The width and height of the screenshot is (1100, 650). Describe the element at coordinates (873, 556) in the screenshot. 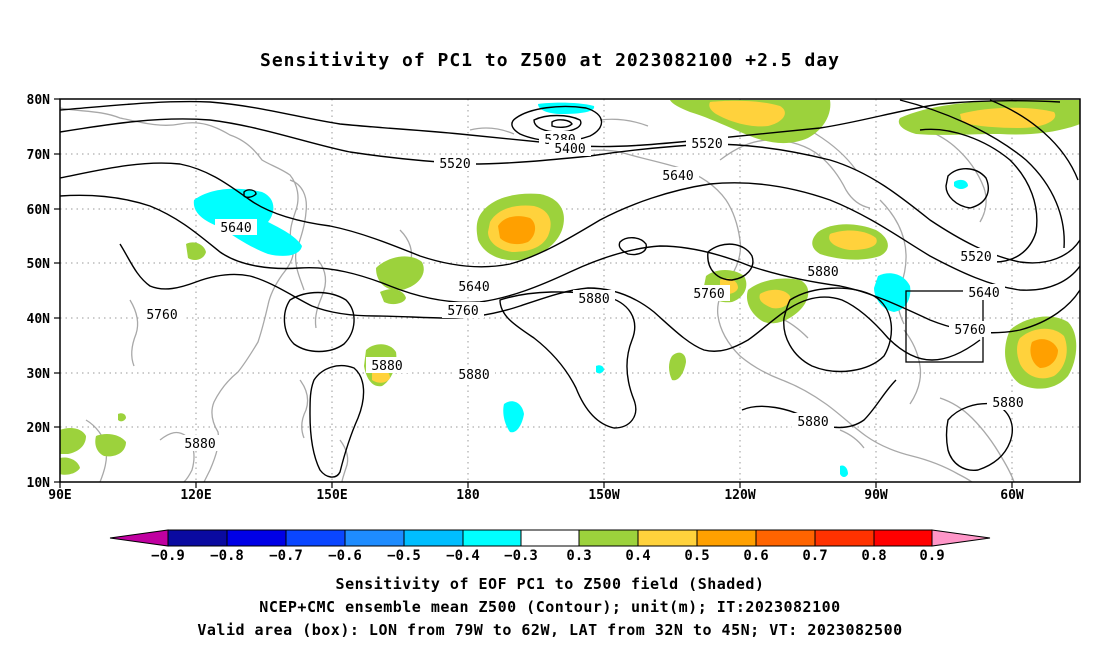

I see `colorbar-label: 0.8` at that location.